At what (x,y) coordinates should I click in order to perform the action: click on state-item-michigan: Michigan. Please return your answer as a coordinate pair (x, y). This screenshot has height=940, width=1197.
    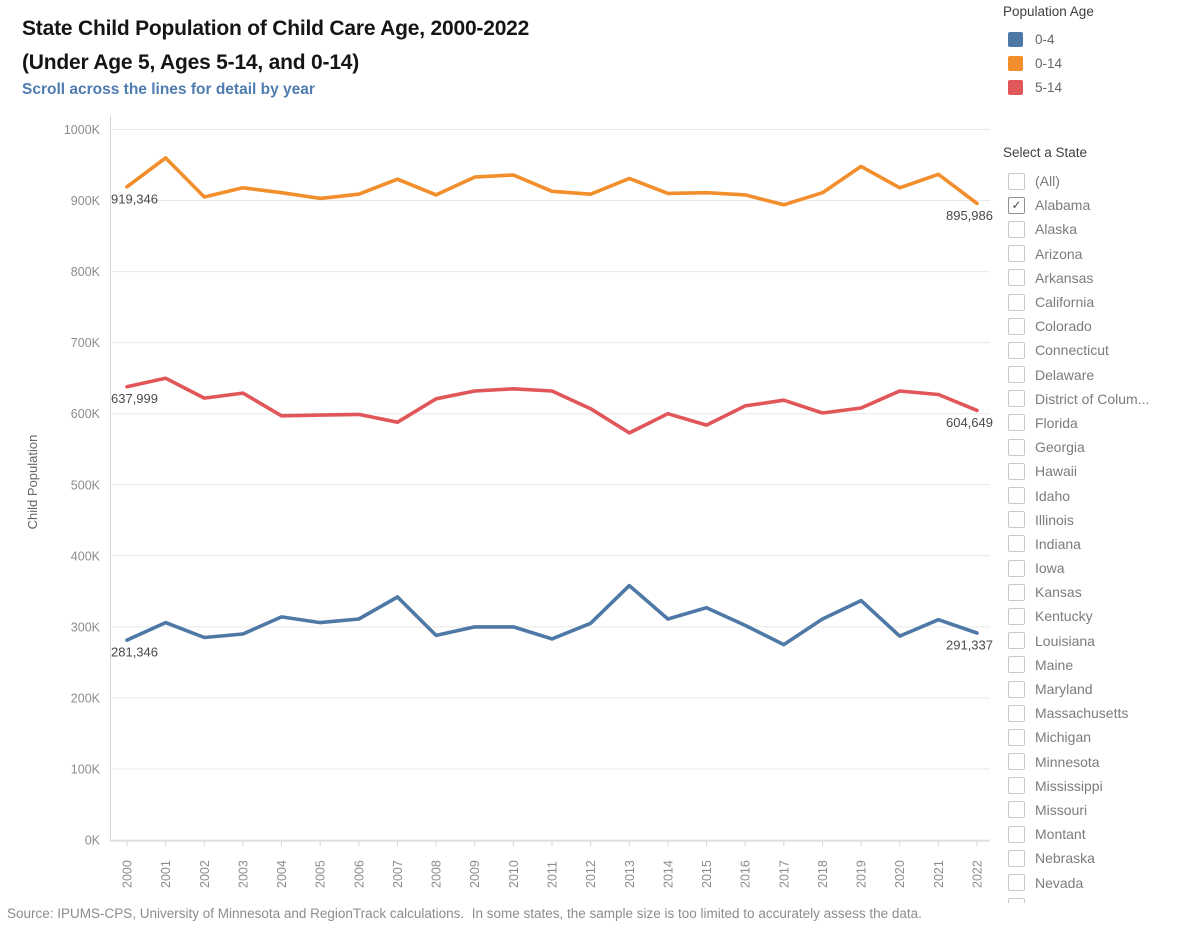
    Looking at the image, I should click on (1097, 737).